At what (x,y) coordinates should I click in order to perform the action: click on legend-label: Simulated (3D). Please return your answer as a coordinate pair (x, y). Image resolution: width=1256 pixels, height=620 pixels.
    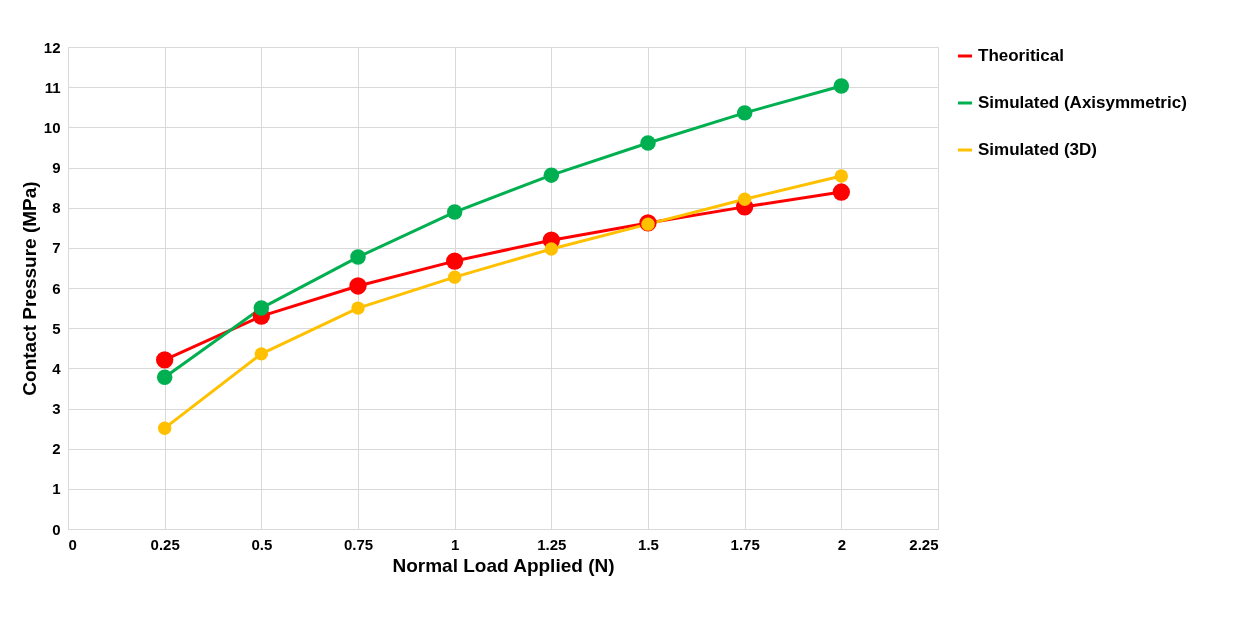
    Looking at the image, I should click on (1038, 149).